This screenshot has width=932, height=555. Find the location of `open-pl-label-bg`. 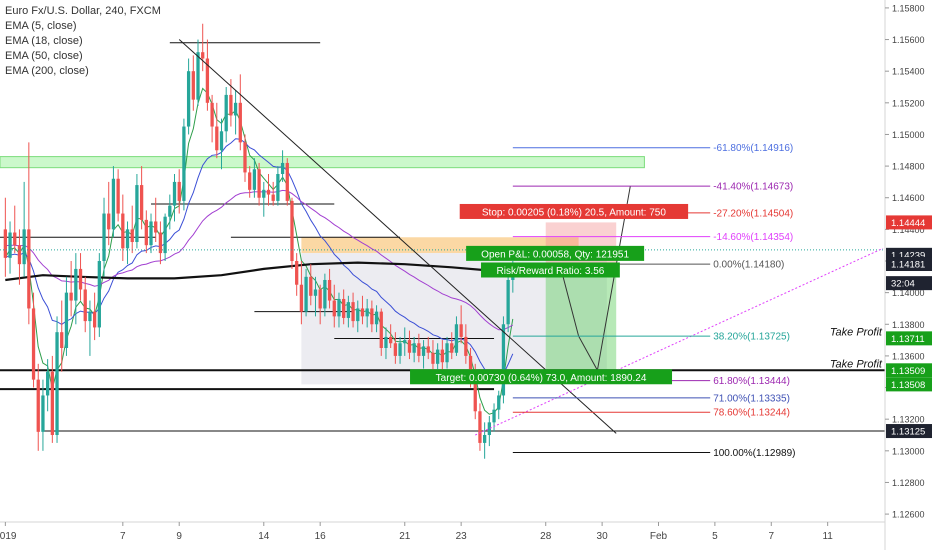

open-pl-label-bg is located at coordinates (555, 253).